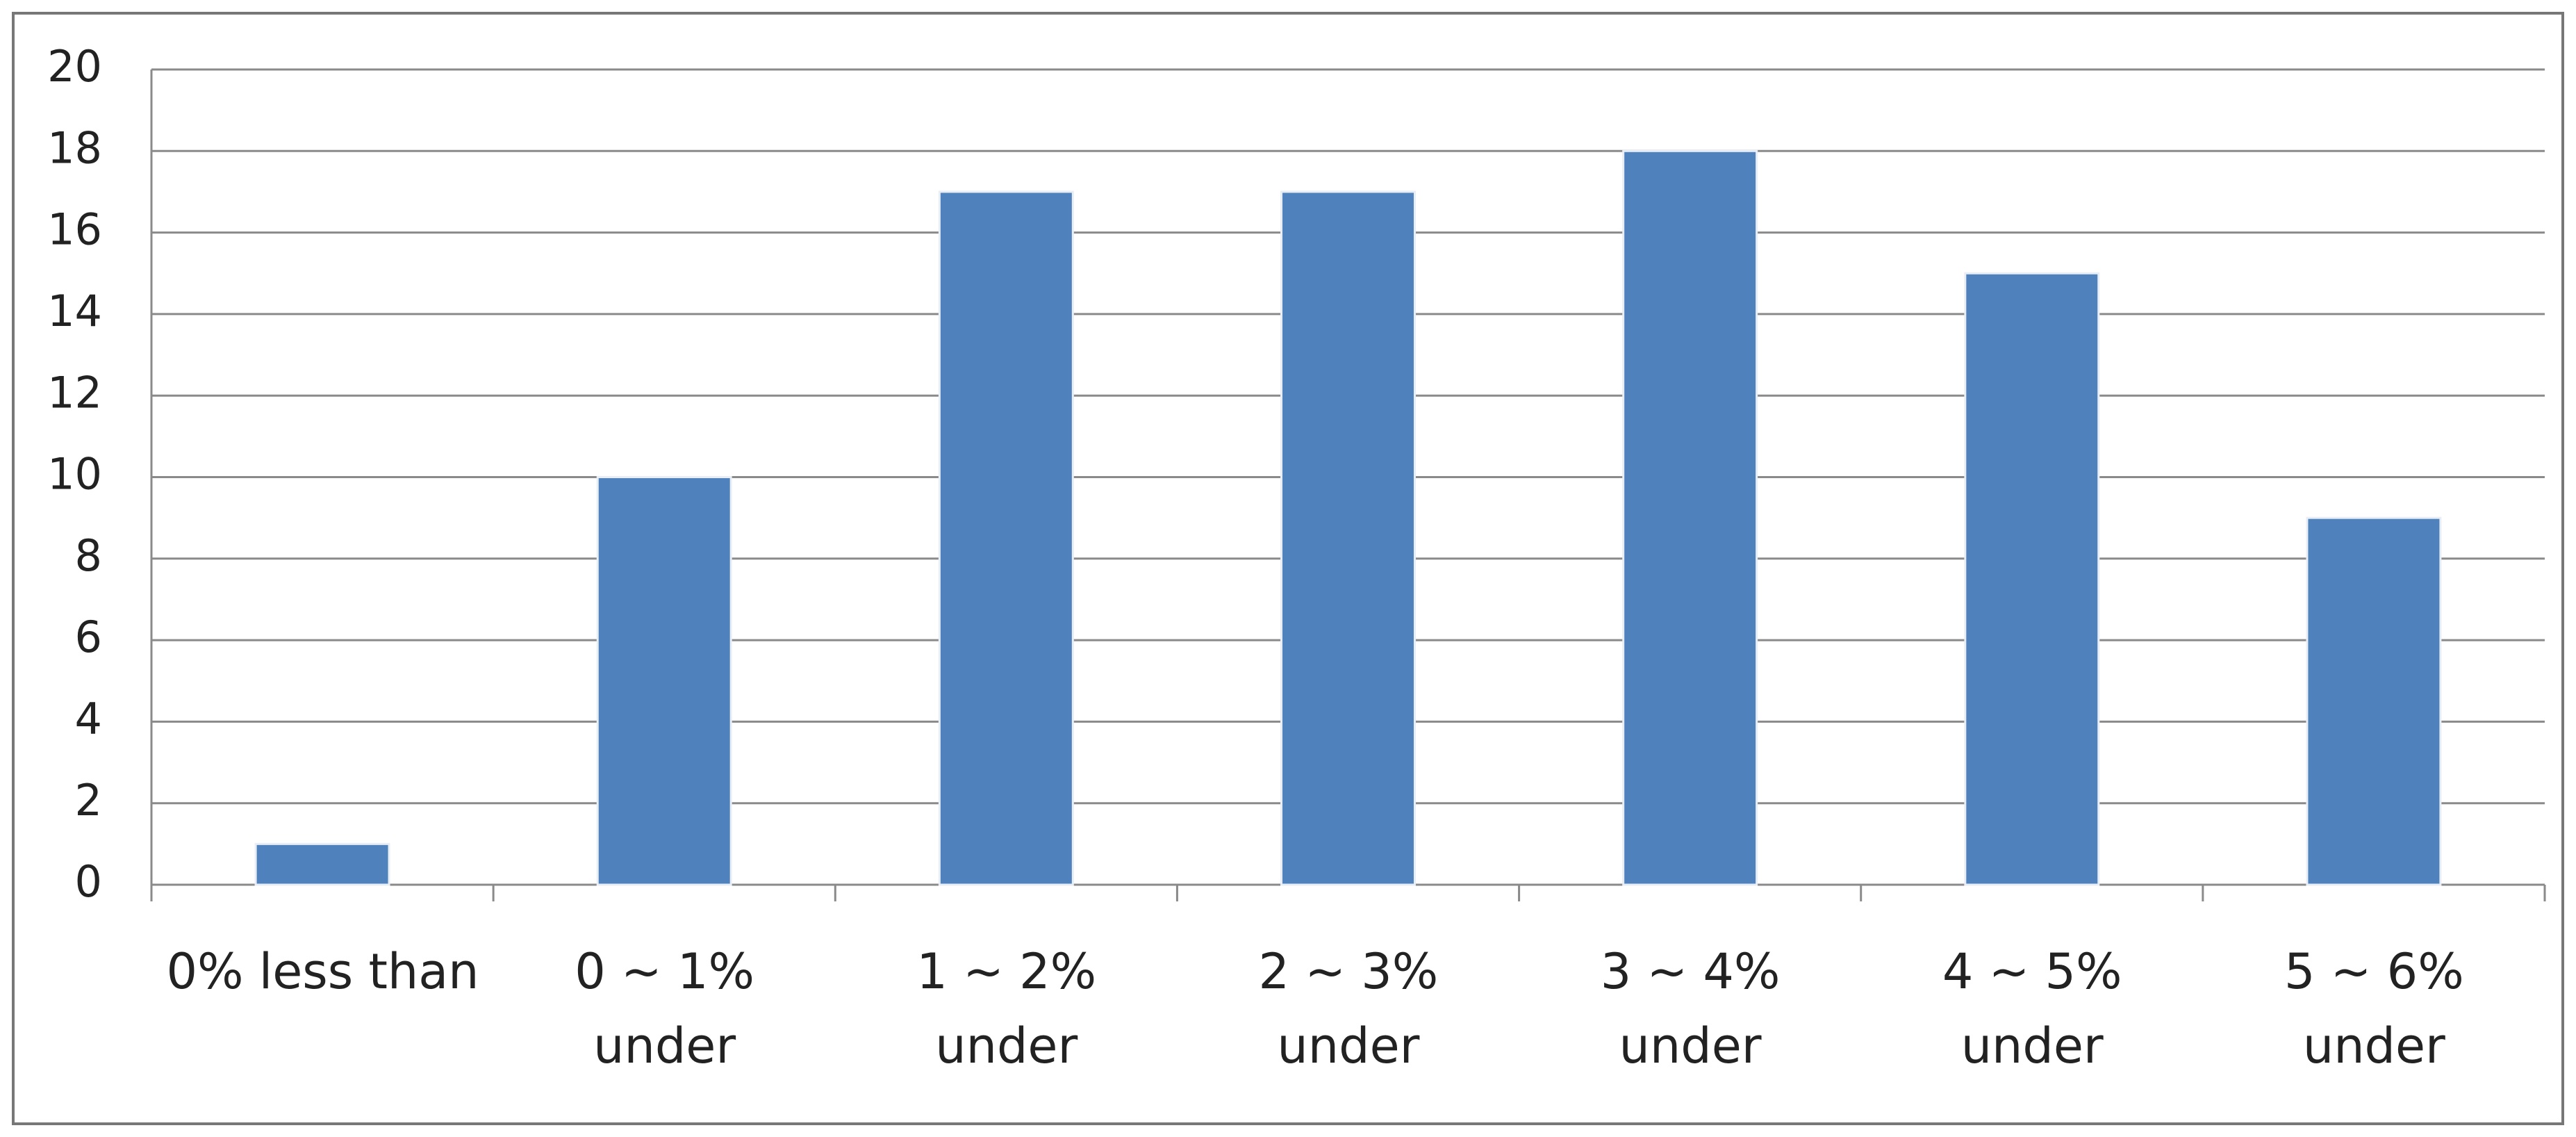 This screenshot has width=2576, height=1137. Describe the element at coordinates (1007, 1009) in the screenshot. I see `x-tick-label: 1 ~ 2% under` at that location.